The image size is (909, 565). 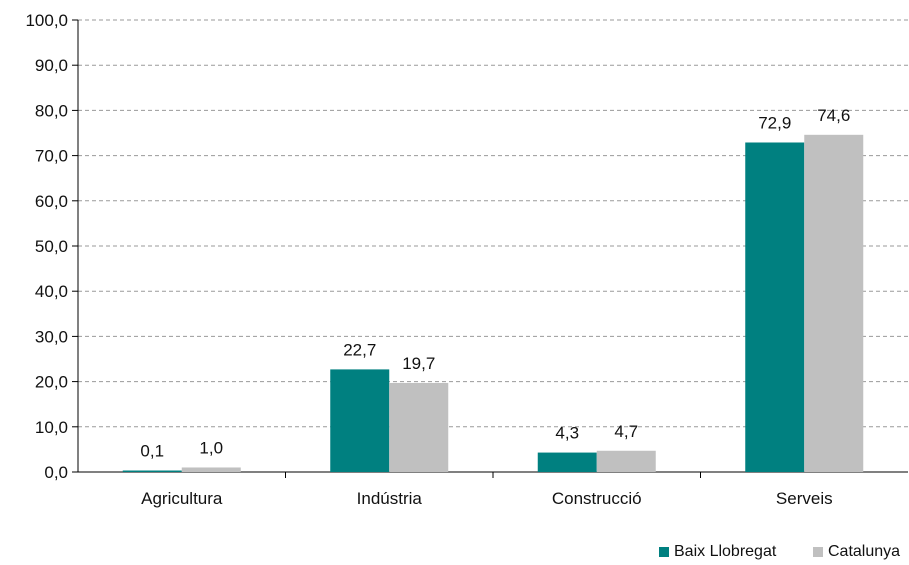 I want to click on x-category-label: Agricultura, so click(x=182, y=498).